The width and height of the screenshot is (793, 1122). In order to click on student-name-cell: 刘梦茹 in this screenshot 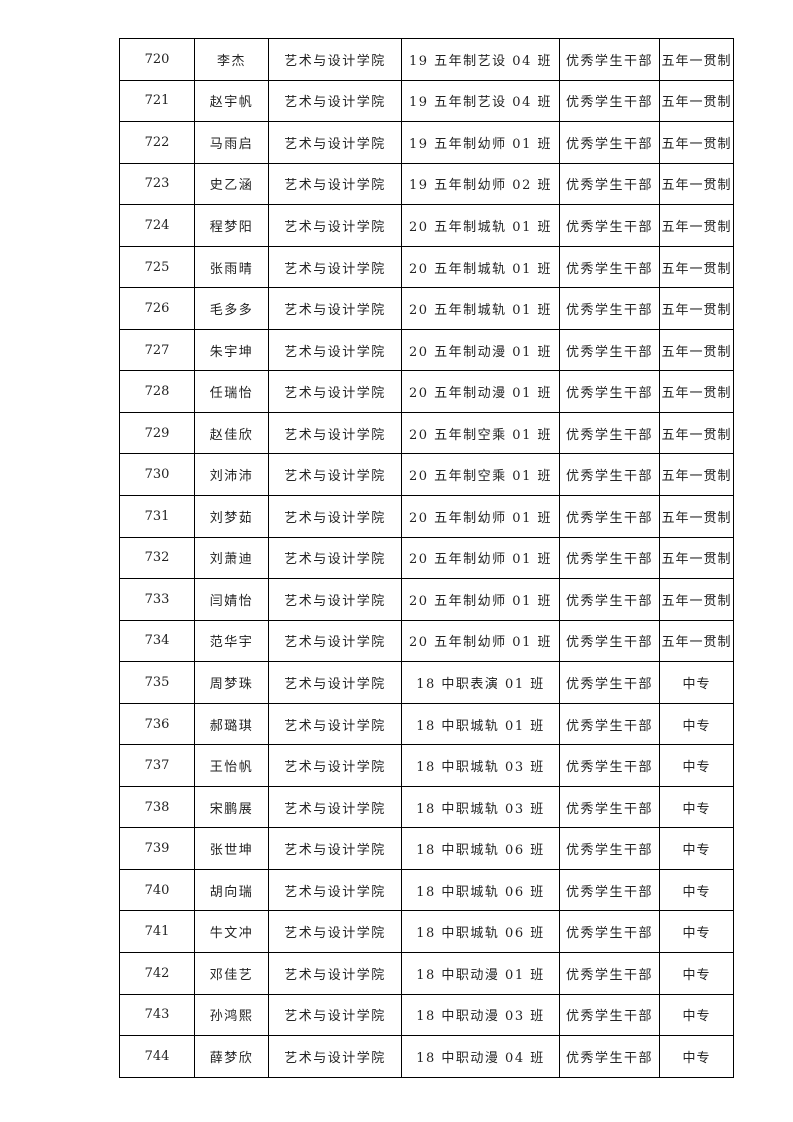, I will do `click(231, 516)`.